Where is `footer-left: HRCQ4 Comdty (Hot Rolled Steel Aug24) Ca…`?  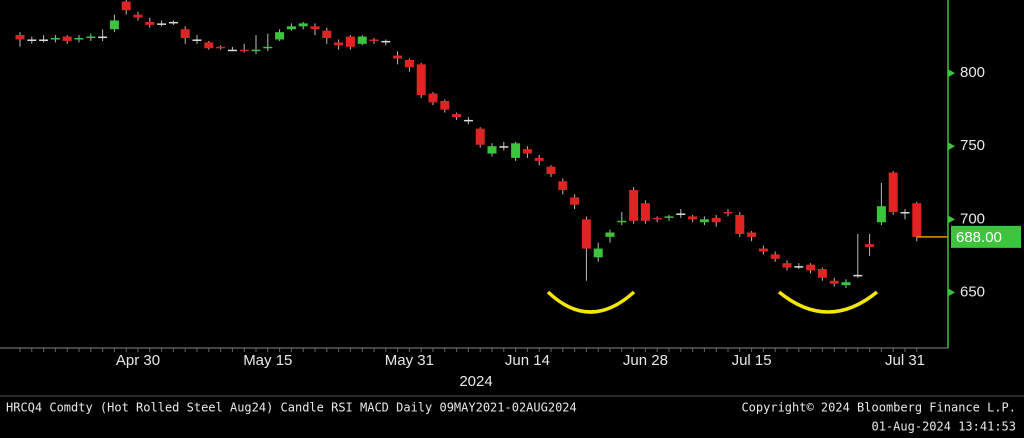
footer-left: HRCQ4 Comdty (Hot Rolled Steel Aug24) Ca… is located at coordinates (291, 408).